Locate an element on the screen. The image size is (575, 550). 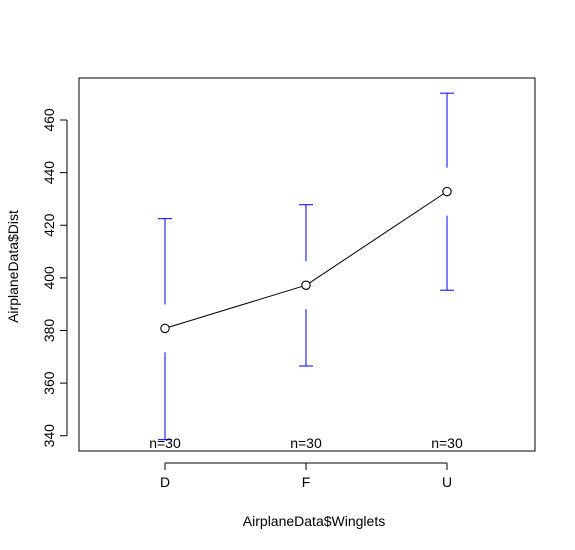
y-axis-label: AirplaneData$Dist is located at coordinates (13, 266).